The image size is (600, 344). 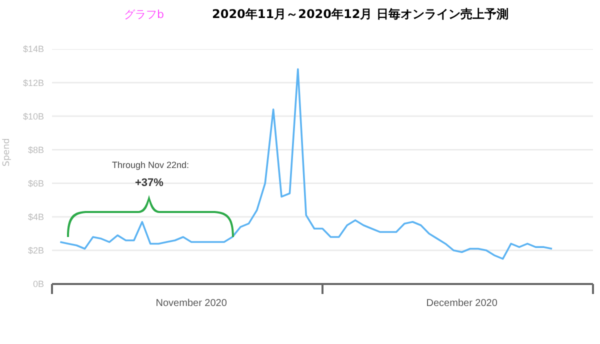 I want to click on y-tick-label: $4B, so click(x=36, y=217).